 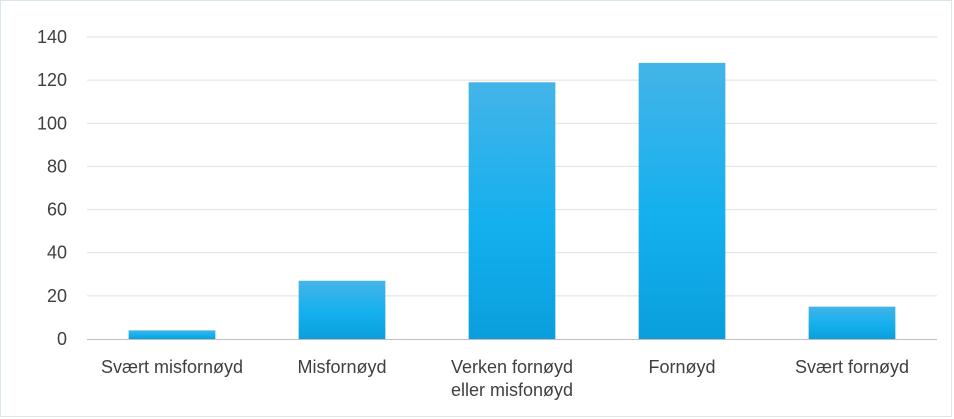 I want to click on x-category-label: Svært fornøyd, so click(x=852, y=367).